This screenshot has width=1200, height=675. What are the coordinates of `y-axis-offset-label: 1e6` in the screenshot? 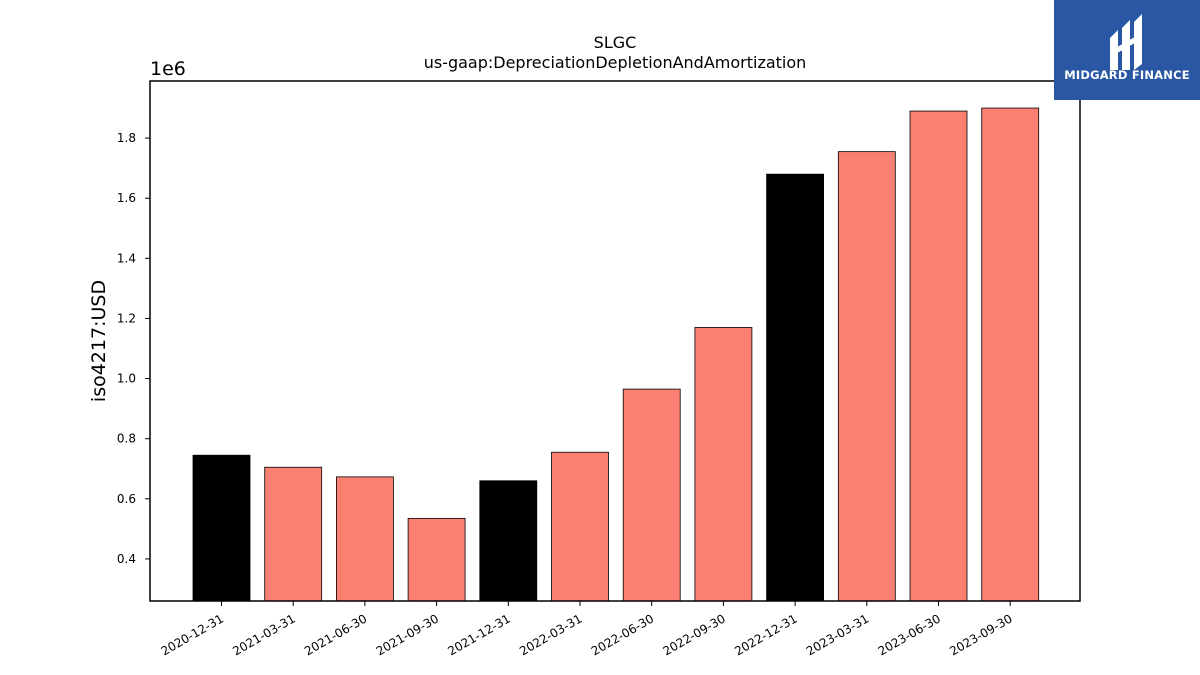 It's located at (168, 69).